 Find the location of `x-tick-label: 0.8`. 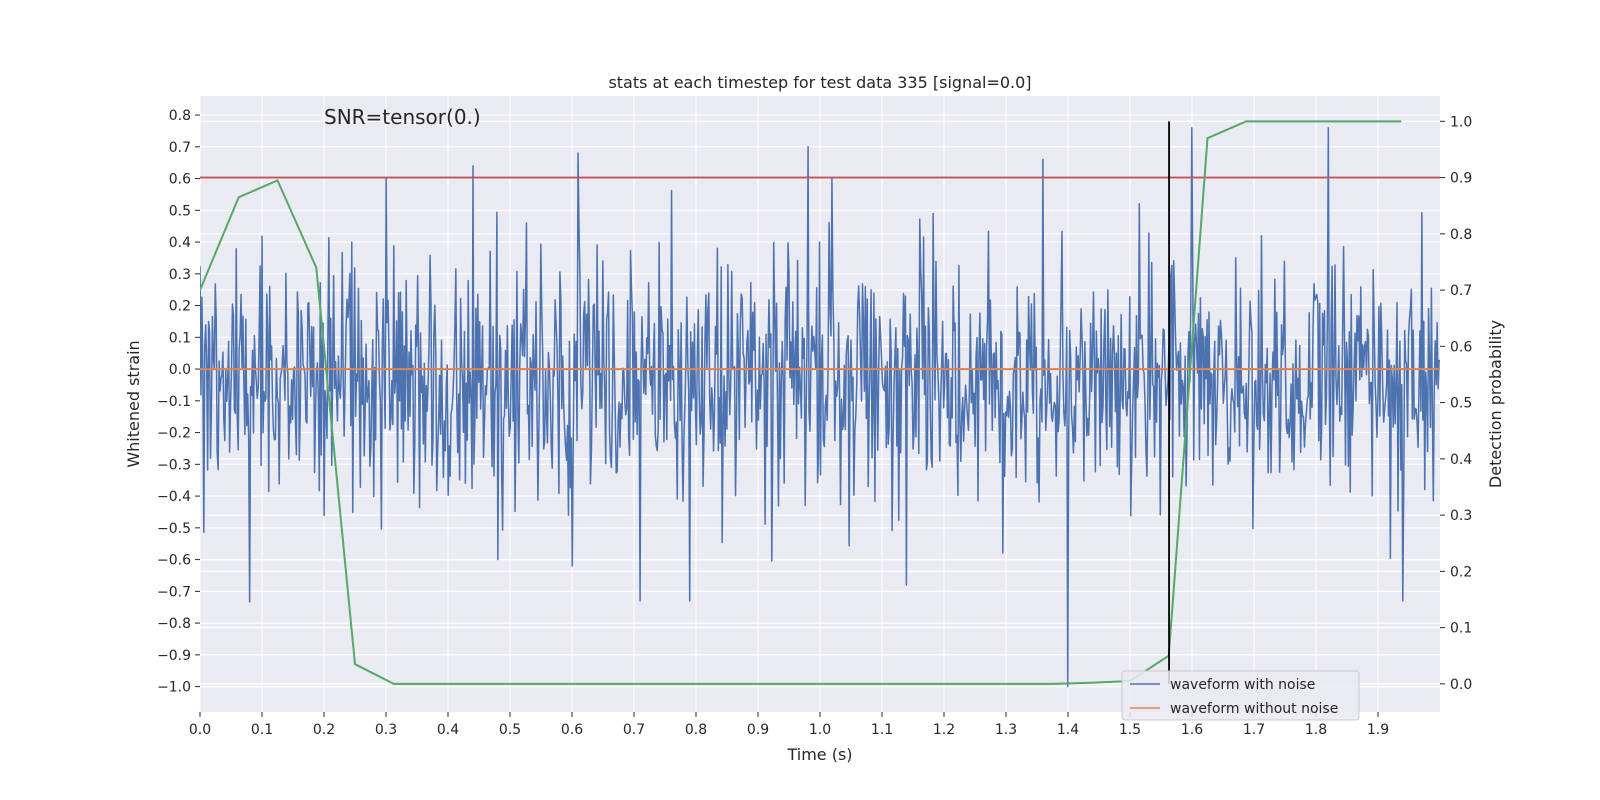

x-tick-label: 0.8 is located at coordinates (696, 730).